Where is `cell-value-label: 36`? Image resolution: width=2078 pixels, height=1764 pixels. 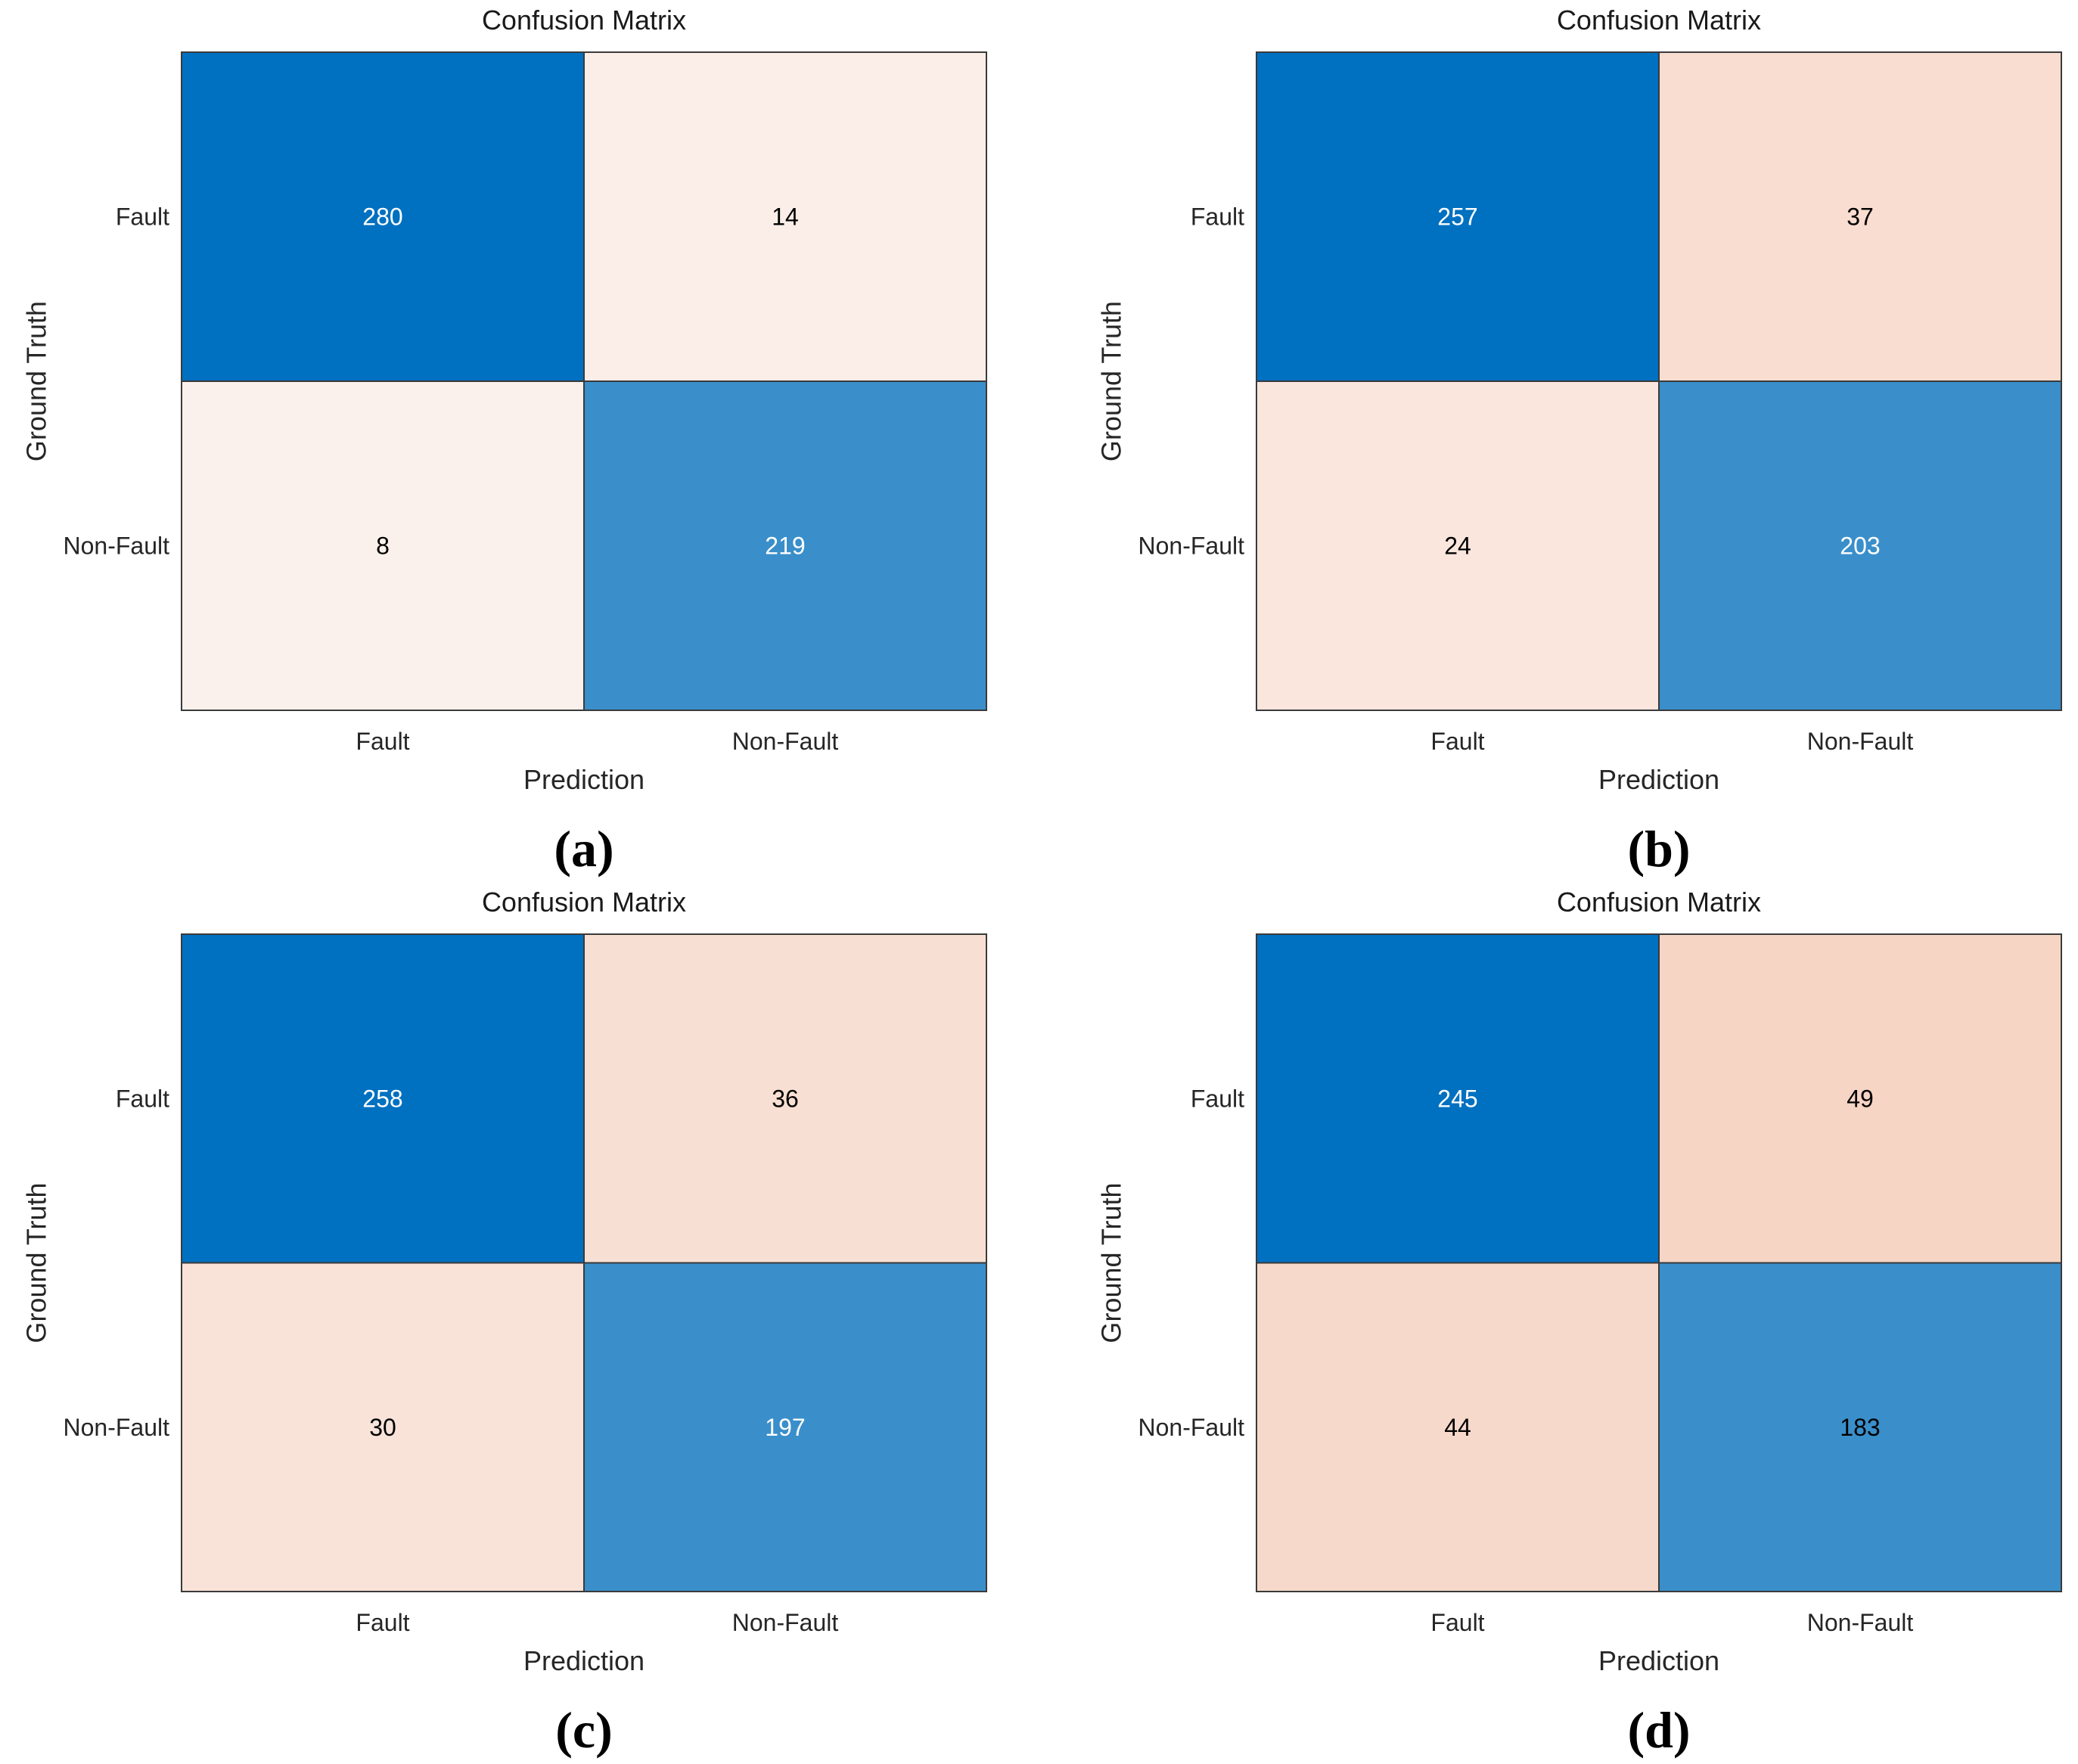
cell-value-label: 36 is located at coordinates (785, 1098).